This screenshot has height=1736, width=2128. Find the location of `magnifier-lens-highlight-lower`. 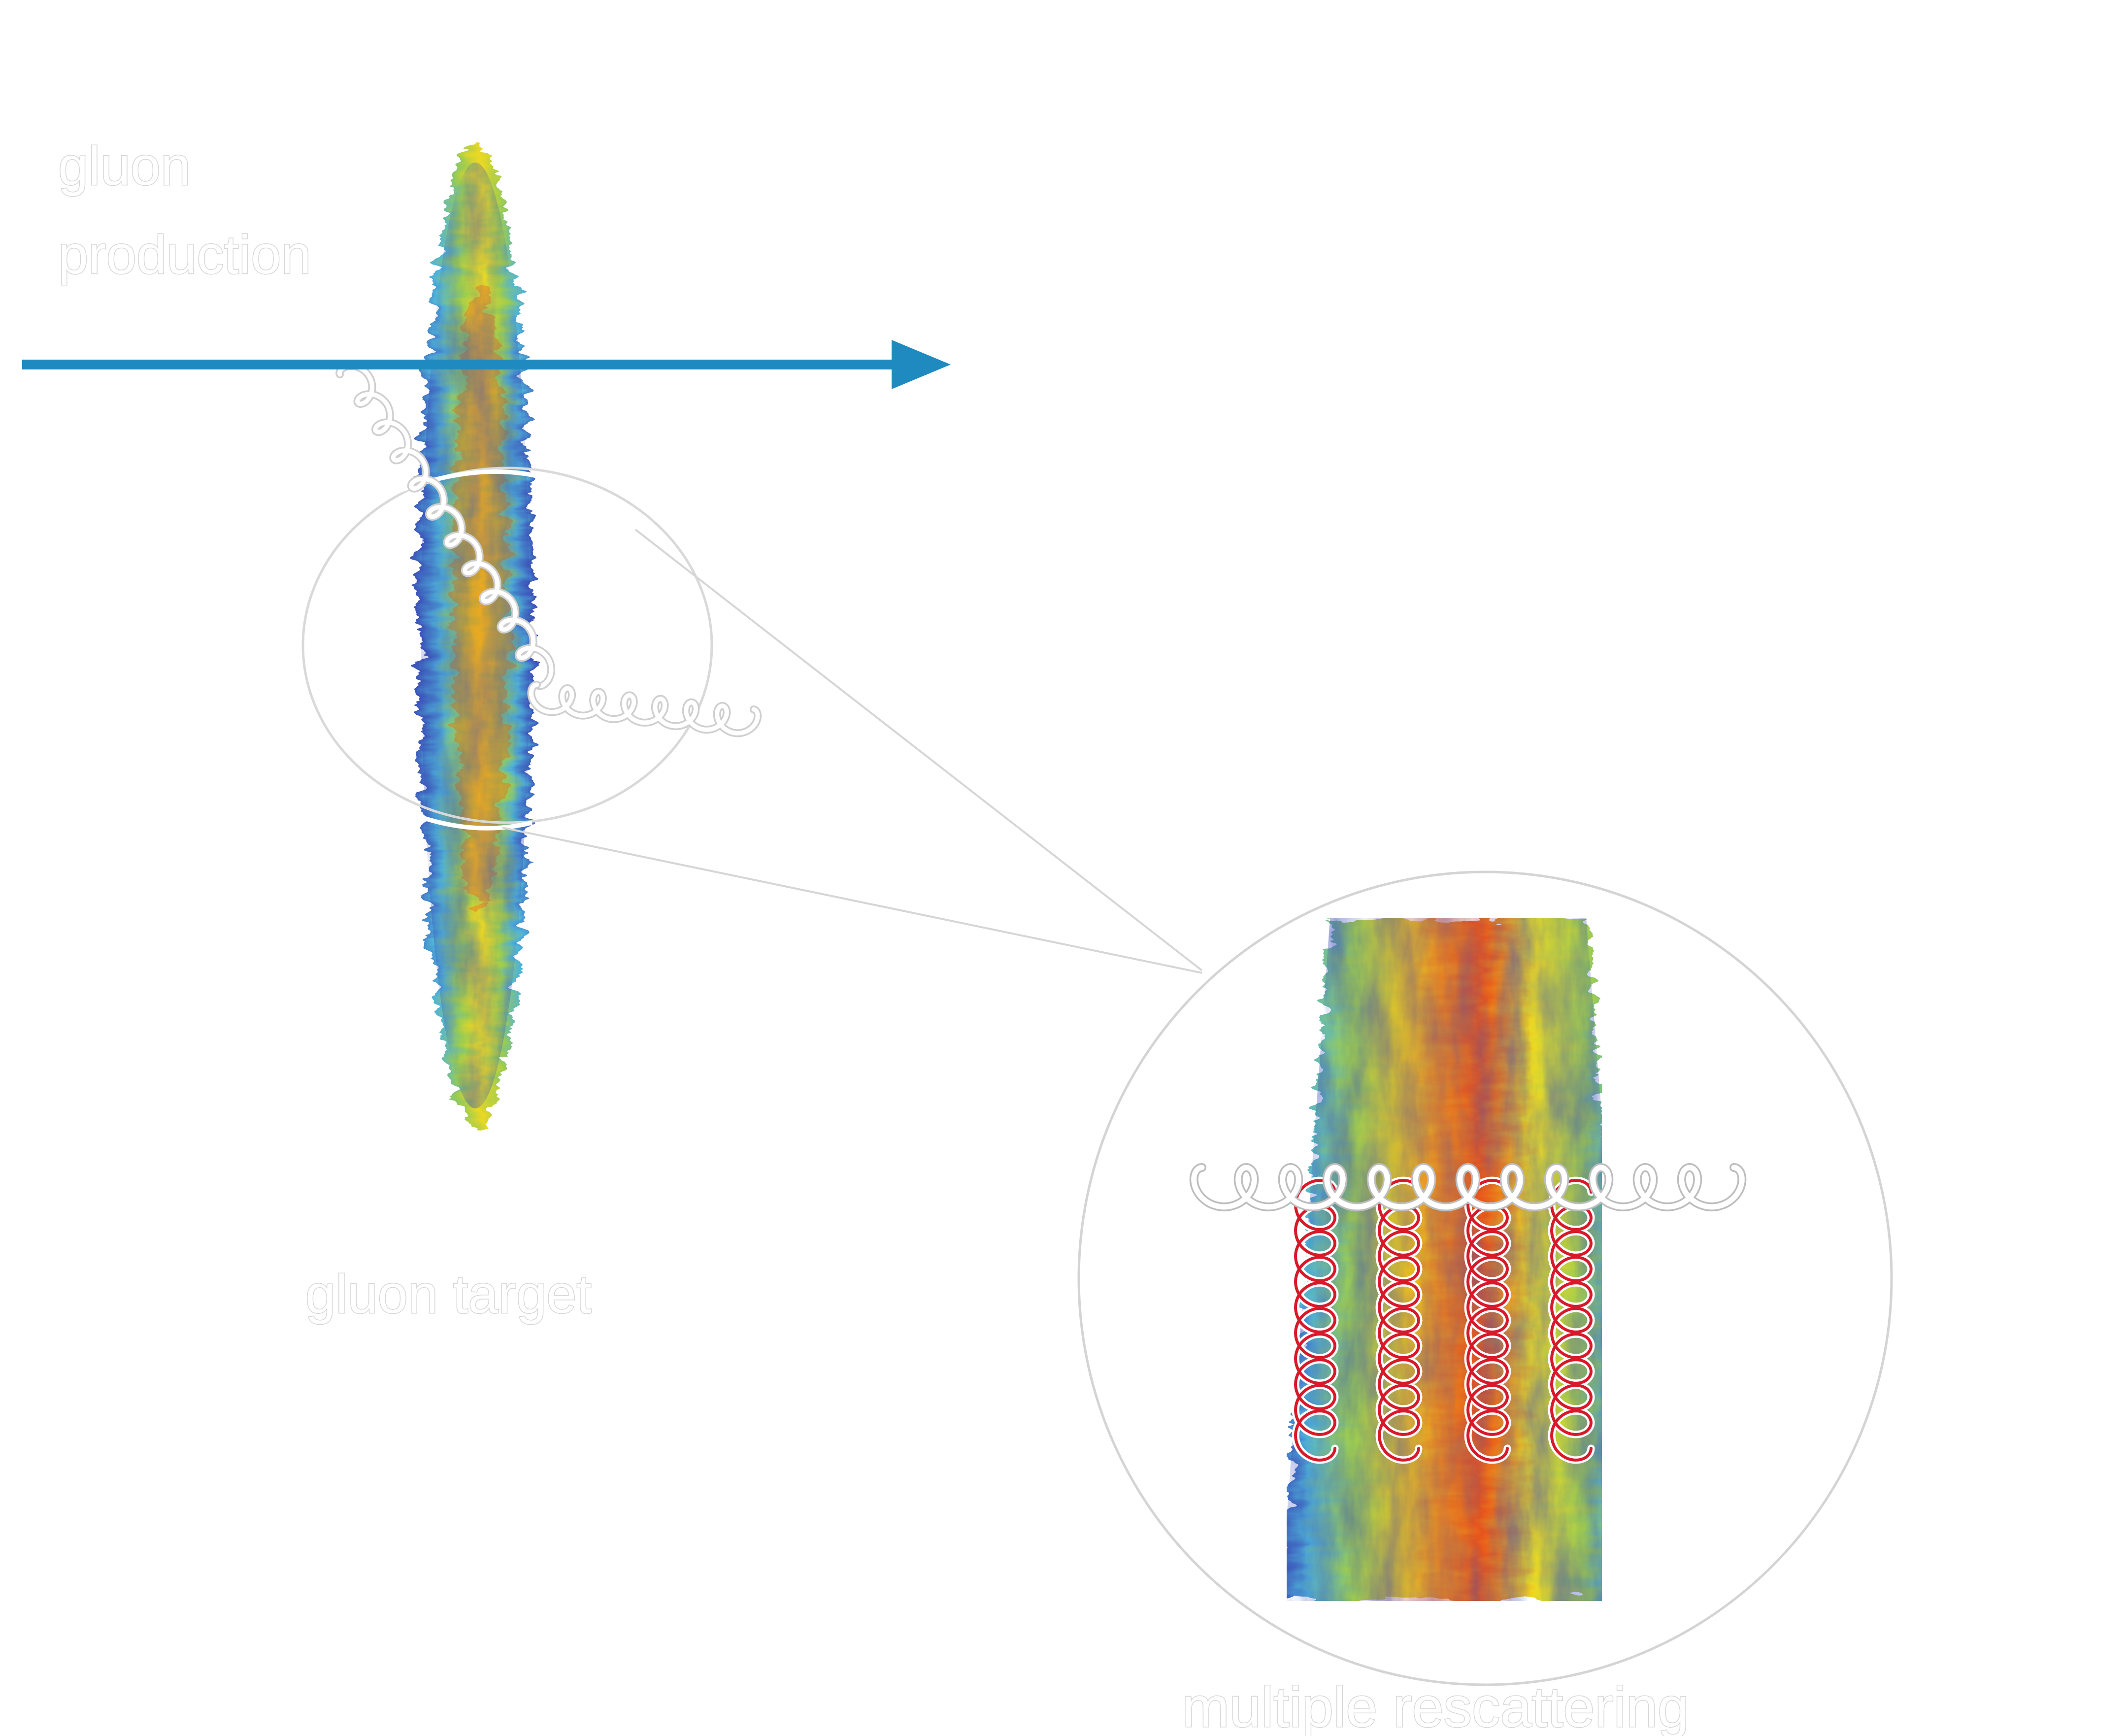

magnifier-lens-highlight-lower is located at coordinates (471, 820).